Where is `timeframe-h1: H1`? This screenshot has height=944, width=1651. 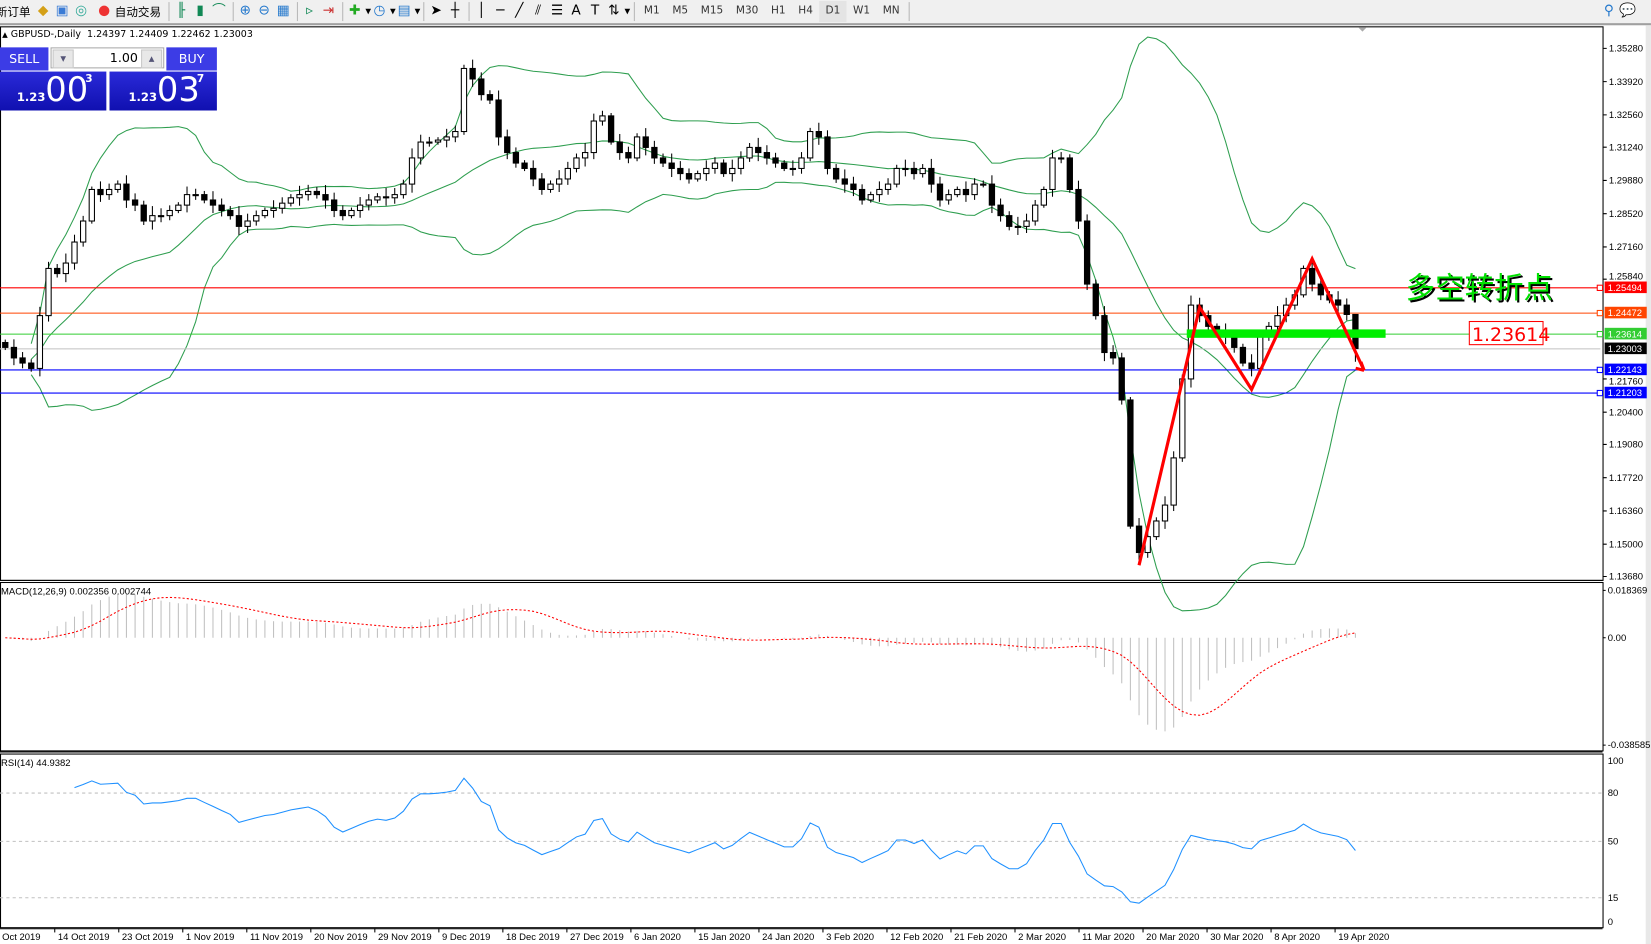
timeframe-h1: H1 is located at coordinates (778, 11).